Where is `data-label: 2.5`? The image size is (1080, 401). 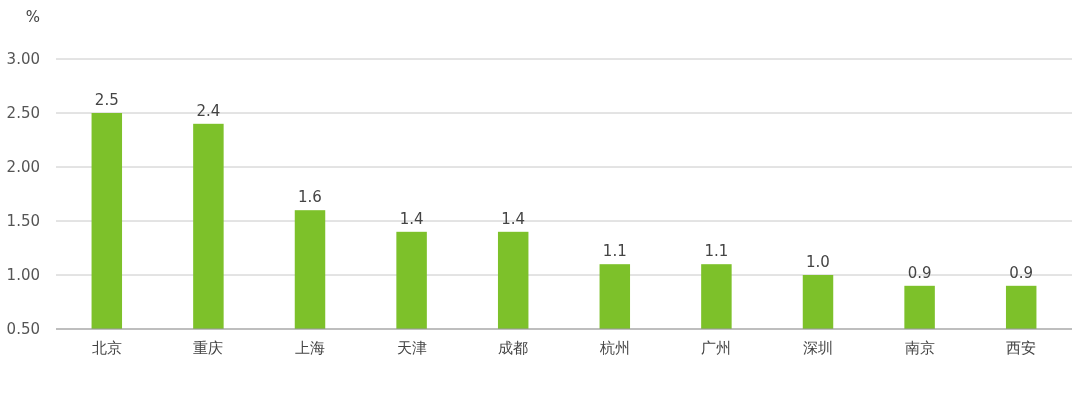
data-label: 2.5 is located at coordinates (106, 100).